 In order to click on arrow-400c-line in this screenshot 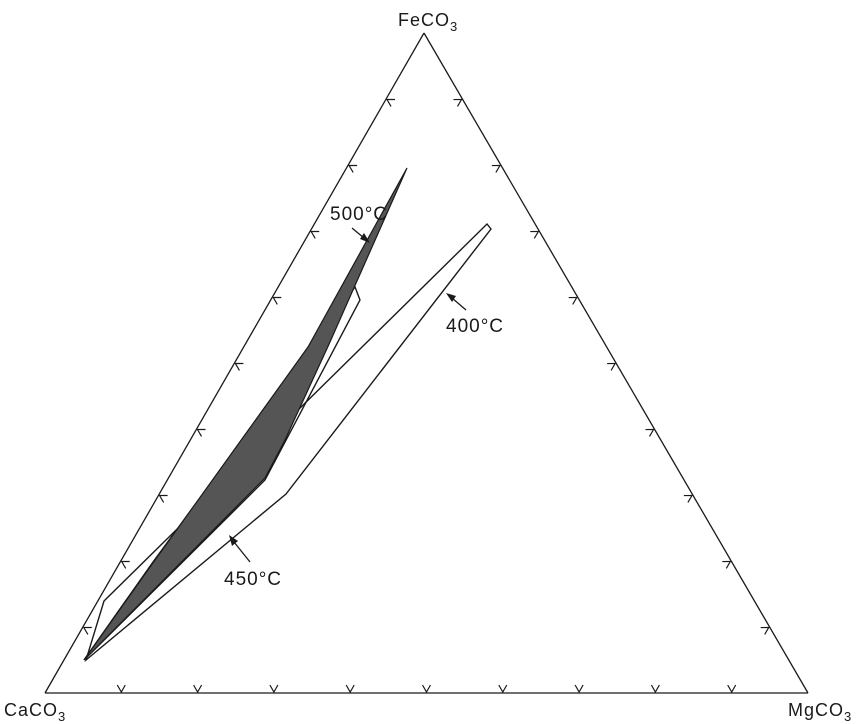, I will do `click(459, 304)`.